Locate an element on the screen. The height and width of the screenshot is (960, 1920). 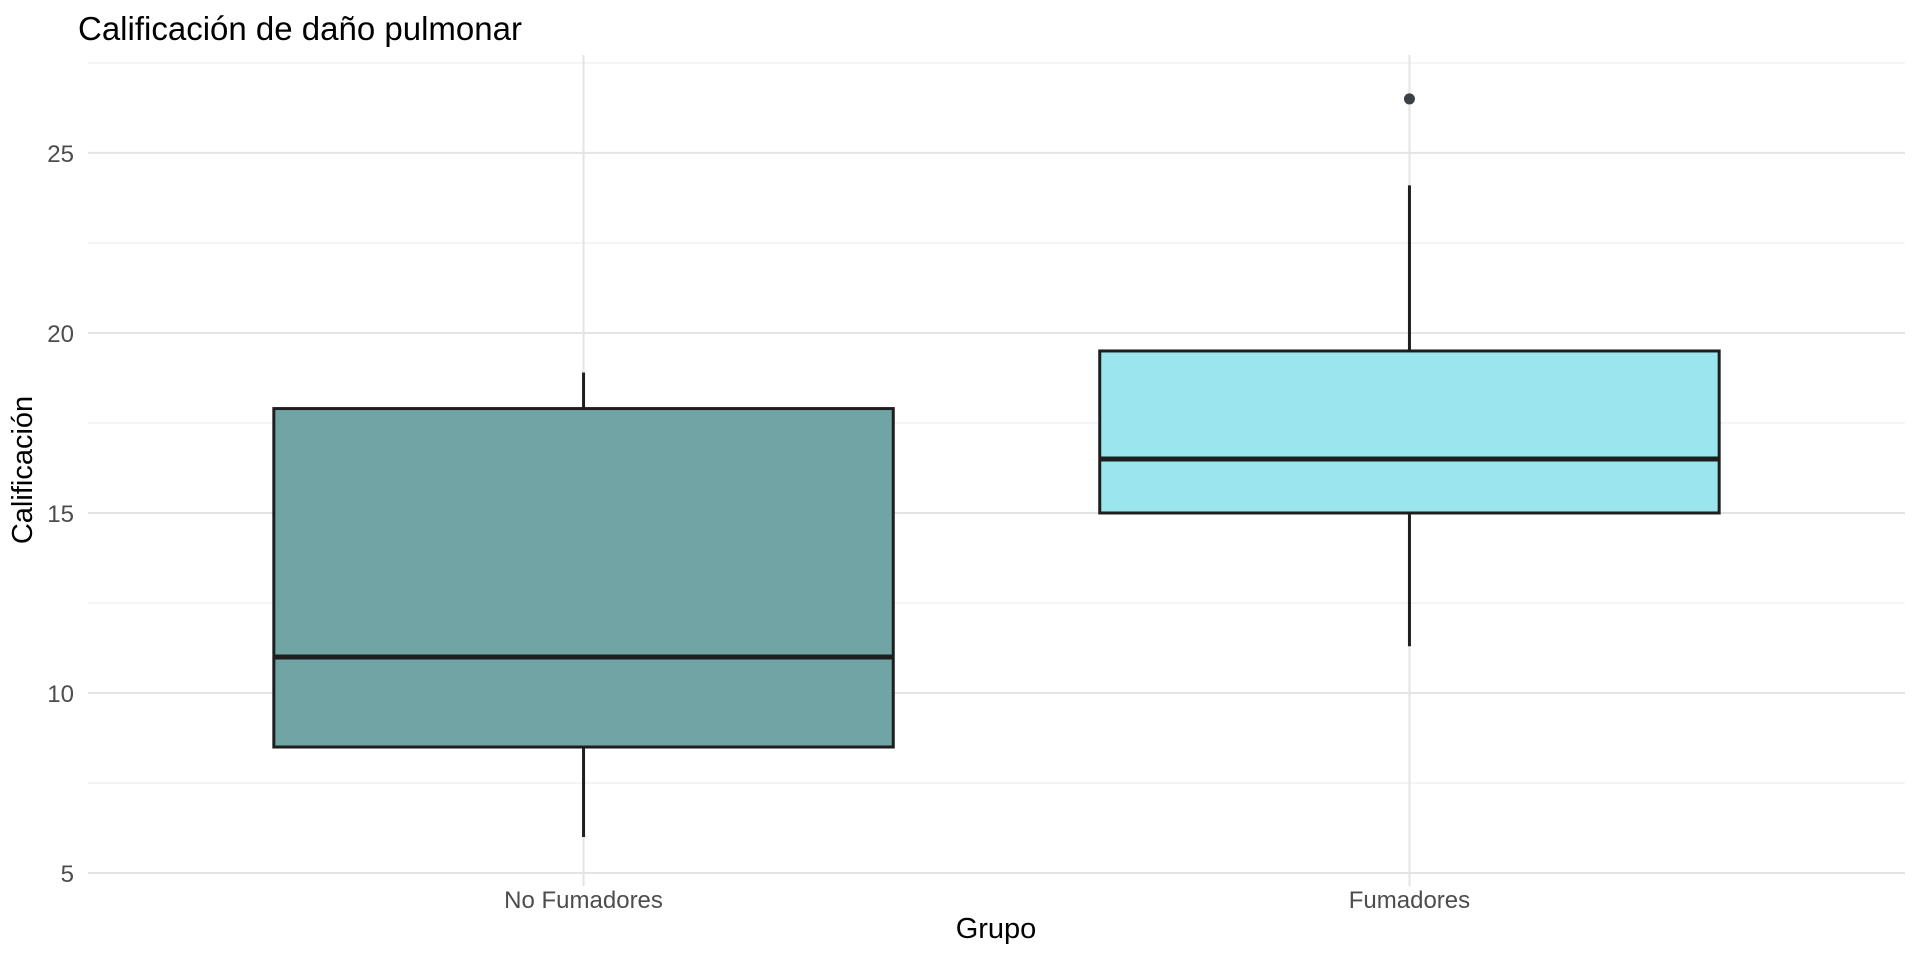
y-axis-title: Calificación is located at coordinates (23, 470).